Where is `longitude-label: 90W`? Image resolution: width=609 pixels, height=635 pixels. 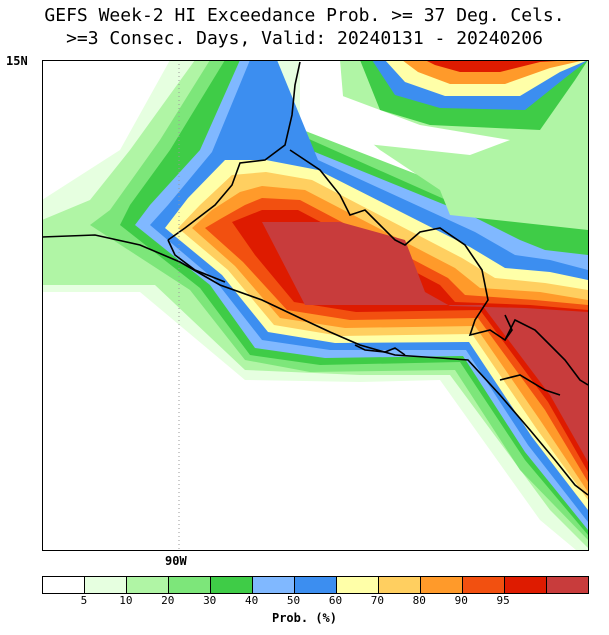 longitude-label: 90W is located at coordinates (176, 561).